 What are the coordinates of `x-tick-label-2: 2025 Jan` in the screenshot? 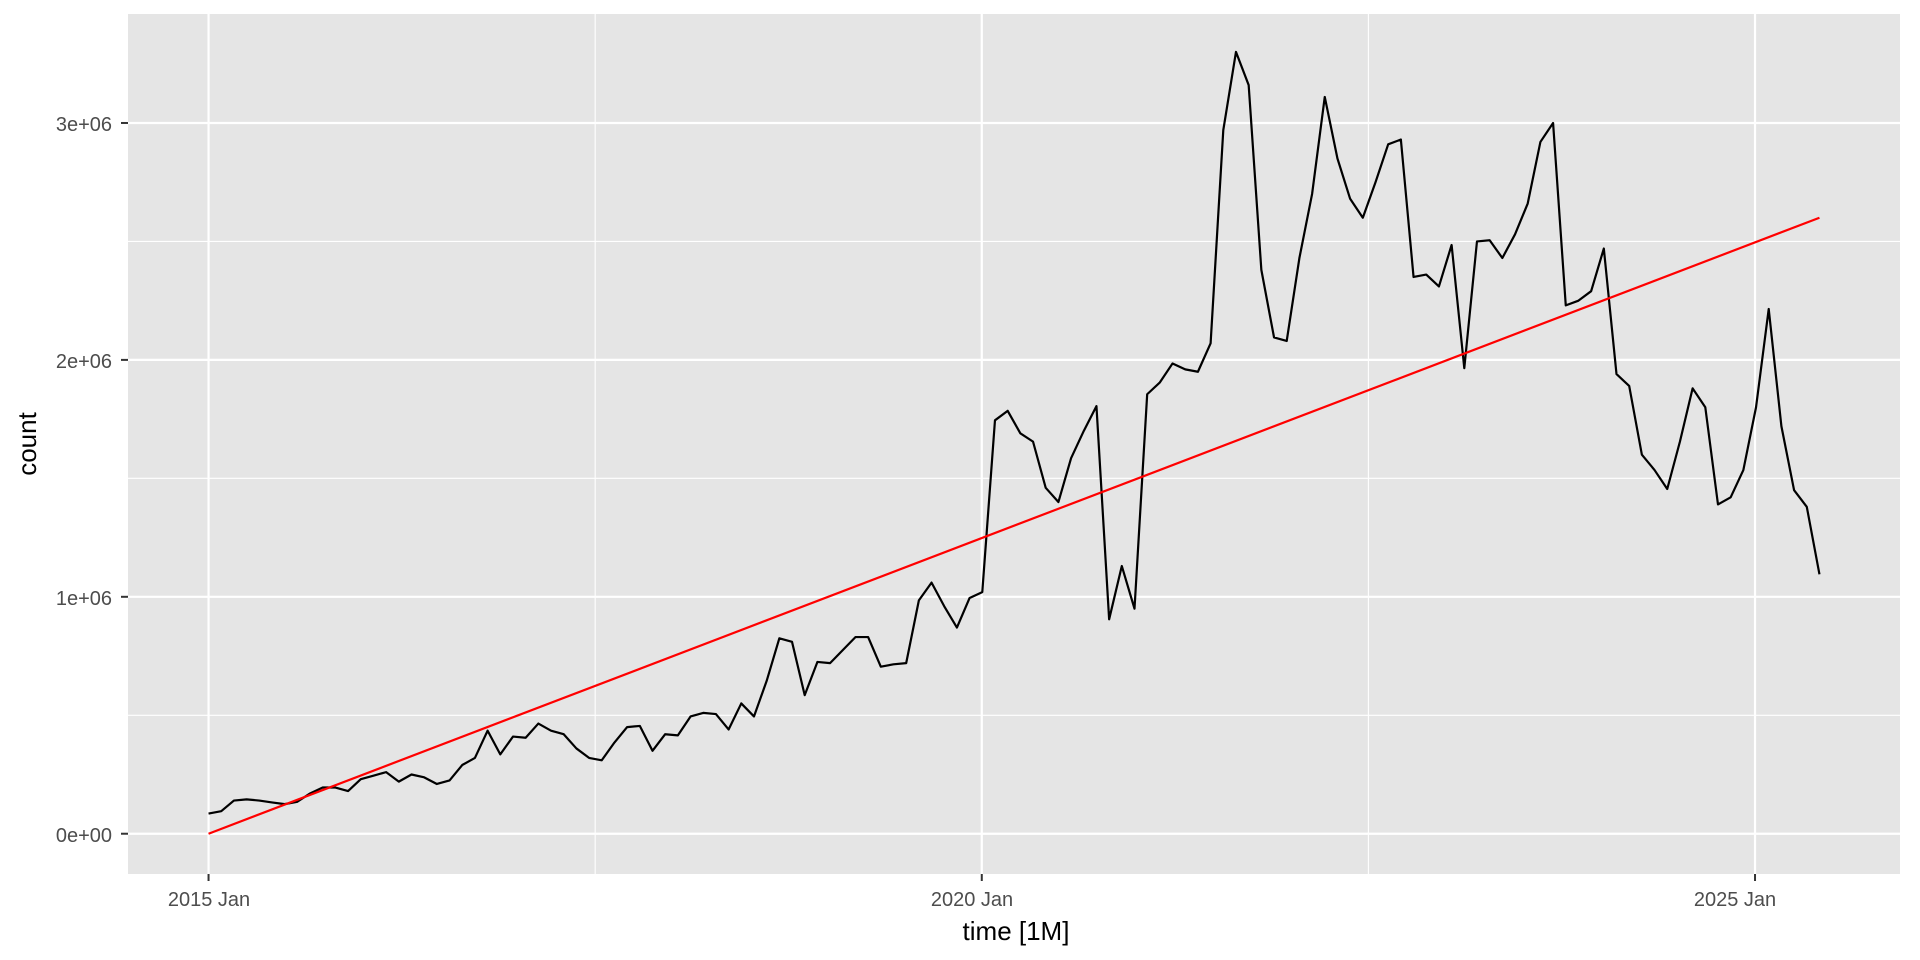 It's located at (1735, 900).